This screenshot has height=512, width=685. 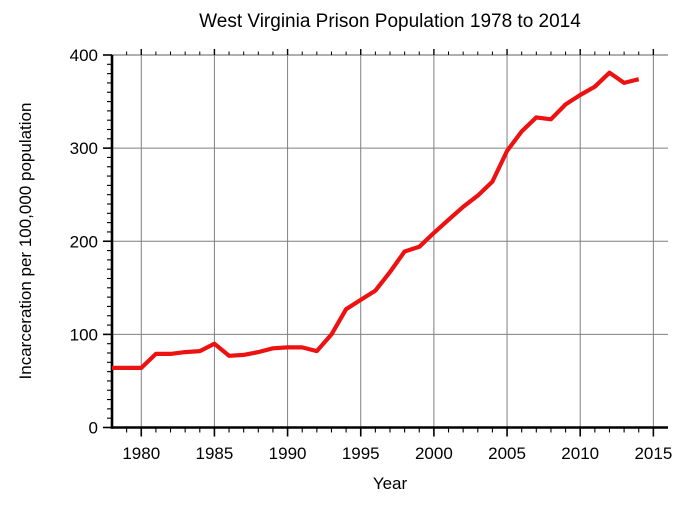 I want to click on y-tick-label: 200, so click(x=84, y=241).